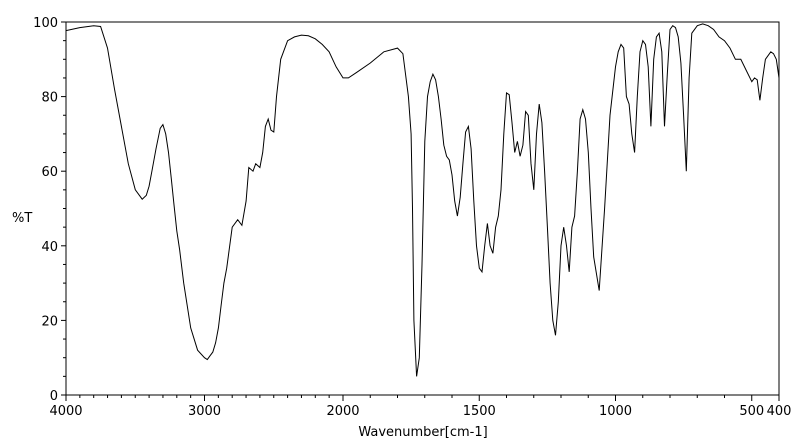 This screenshot has width=800, height=441. What do you see at coordinates (342, 411) in the screenshot?
I see `x-tick-label: 2000` at bounding box center [342, 411].